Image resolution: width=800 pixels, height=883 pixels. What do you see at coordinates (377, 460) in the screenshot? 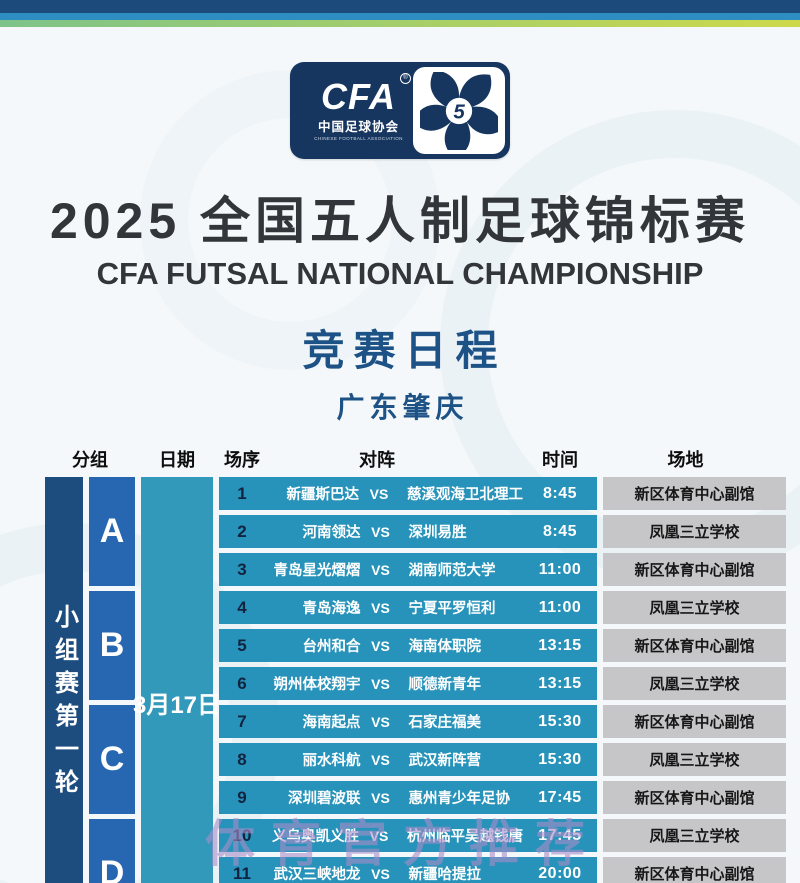
I see `header-matchup: 对阵` at bounding box center [377, 460].